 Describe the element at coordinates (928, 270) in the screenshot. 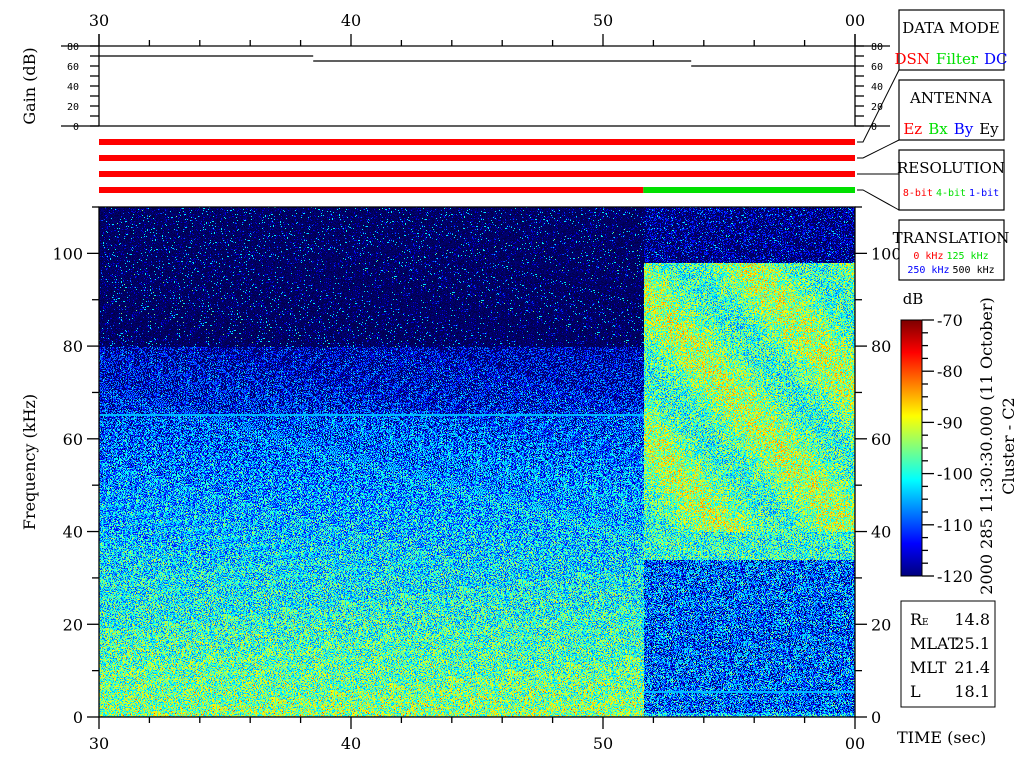

I see `legend-item: 250 kHz` at that location.